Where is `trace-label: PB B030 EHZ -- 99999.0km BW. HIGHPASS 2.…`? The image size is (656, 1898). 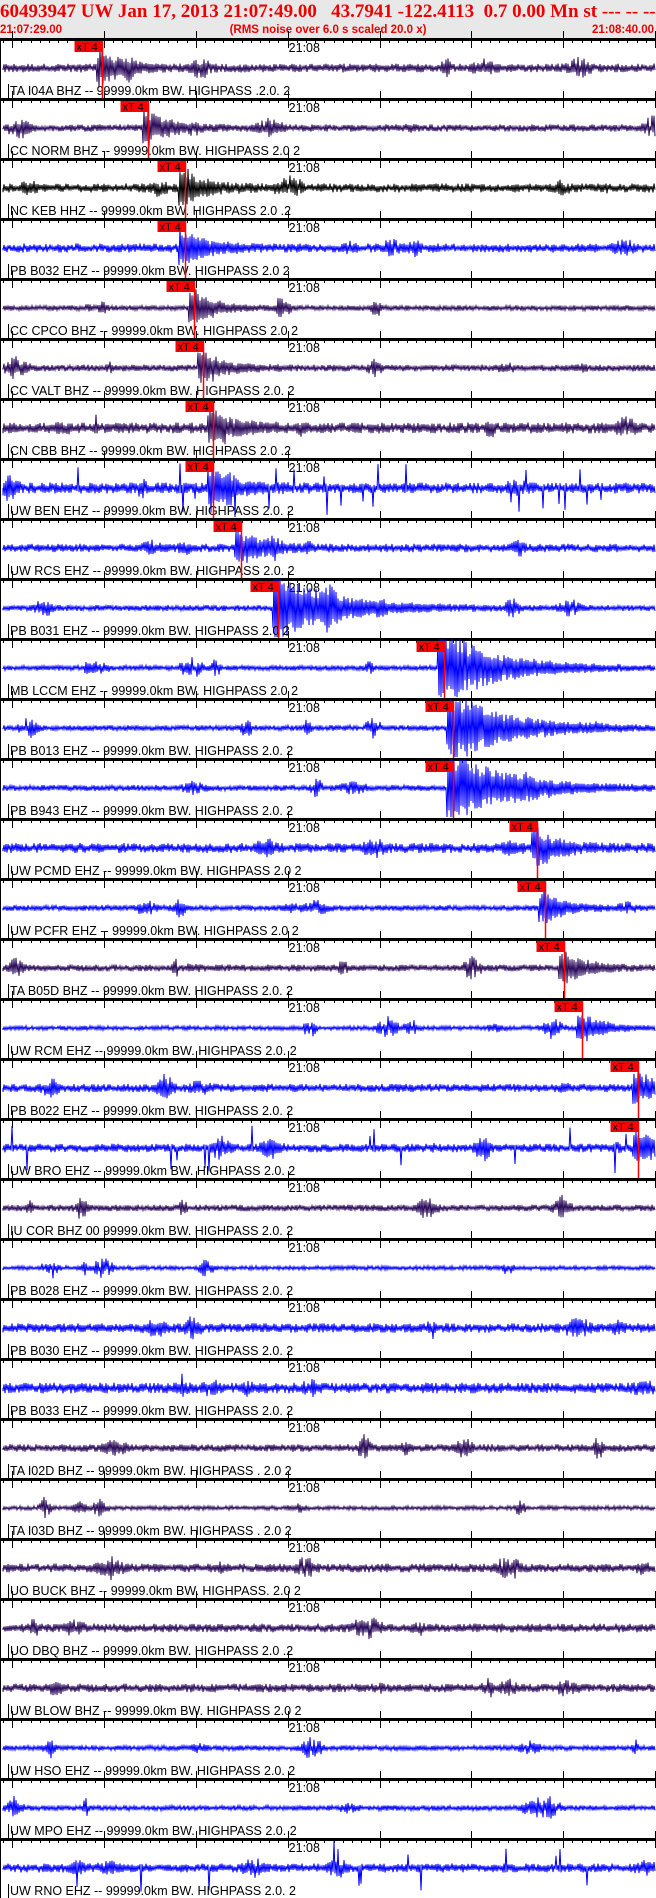
trace-label: PB B030 EHZ -- 99999.0km BW. HIGHPASS 2.… is located at coordinates (151, 1351).